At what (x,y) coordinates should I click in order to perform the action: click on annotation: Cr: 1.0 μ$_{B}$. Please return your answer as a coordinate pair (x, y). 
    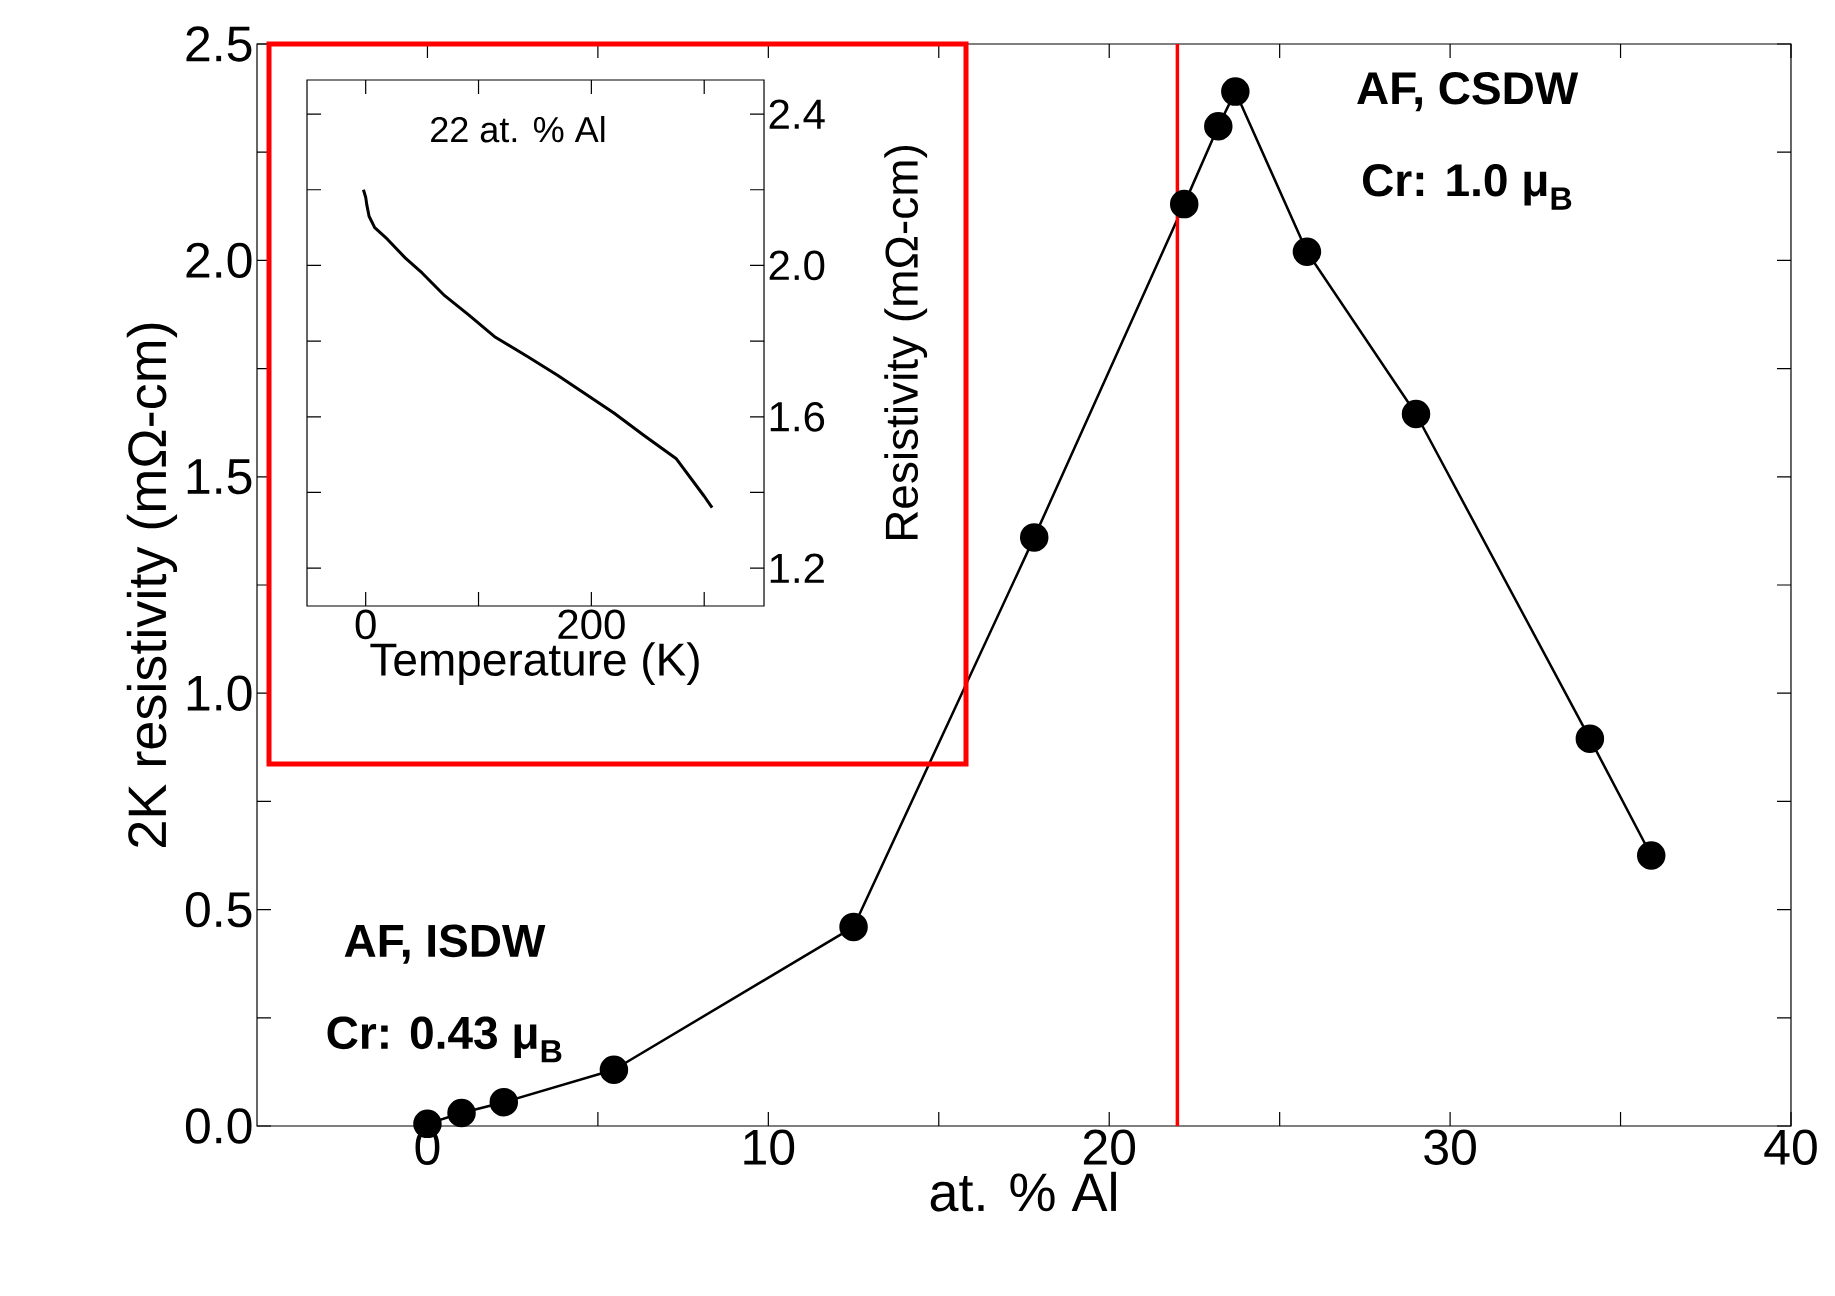
    Looking at the image, I should click on (1467, 186).